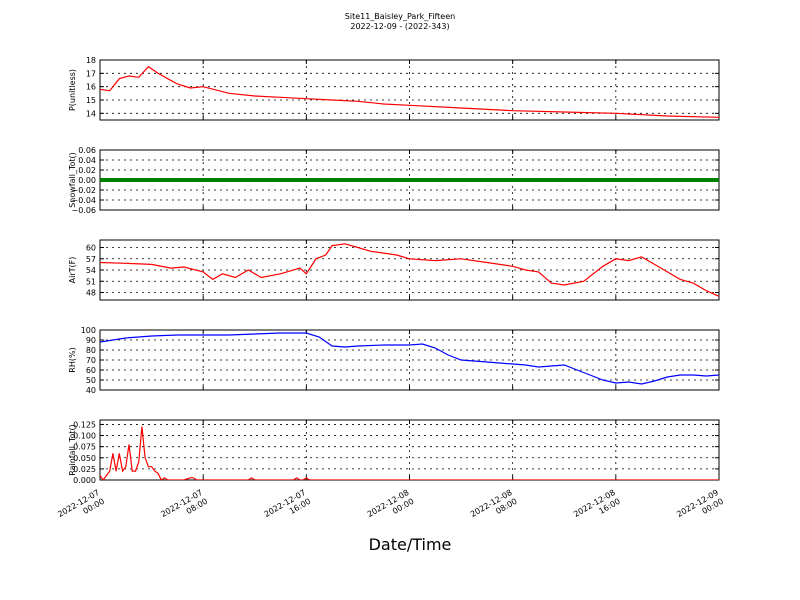 The image size is (800, 600). I want to click on y-tick-label: −0.04, so click(83, 200).